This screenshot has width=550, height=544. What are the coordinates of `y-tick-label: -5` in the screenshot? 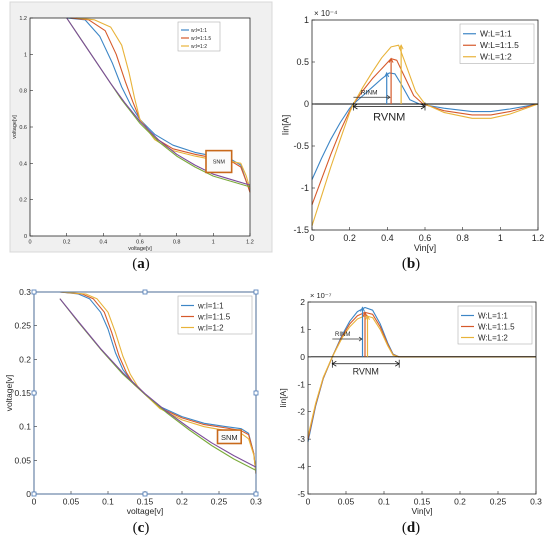 It's located at (301, 494).